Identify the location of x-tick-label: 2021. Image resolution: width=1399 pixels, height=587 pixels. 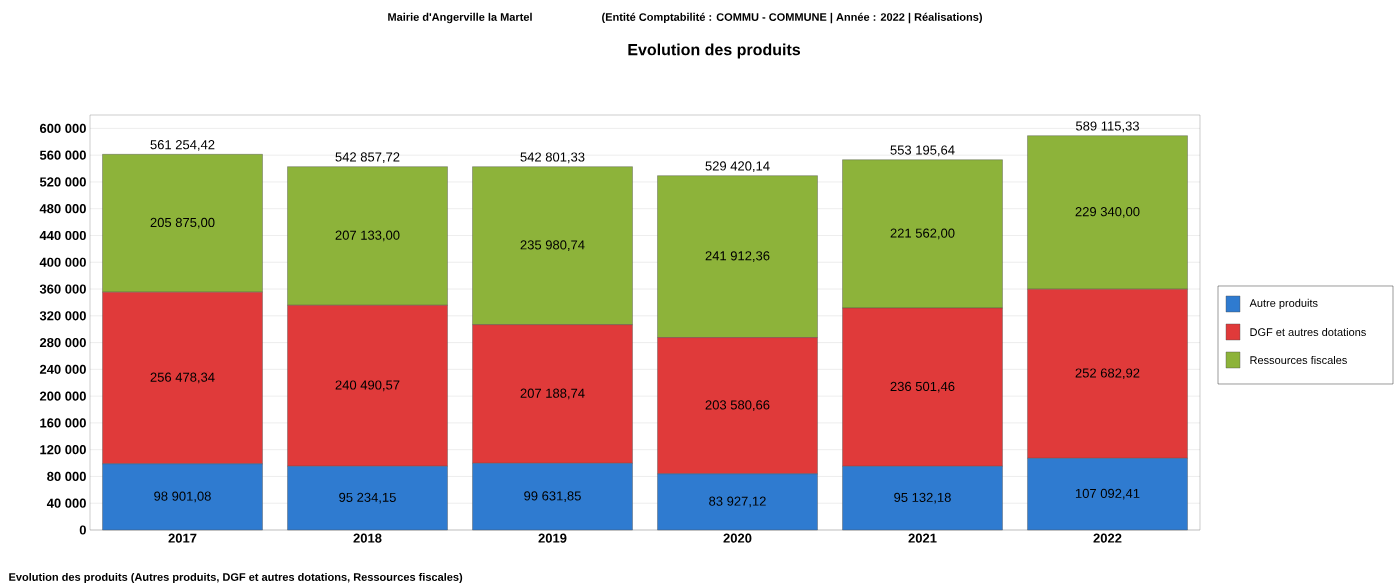
(922, 538).